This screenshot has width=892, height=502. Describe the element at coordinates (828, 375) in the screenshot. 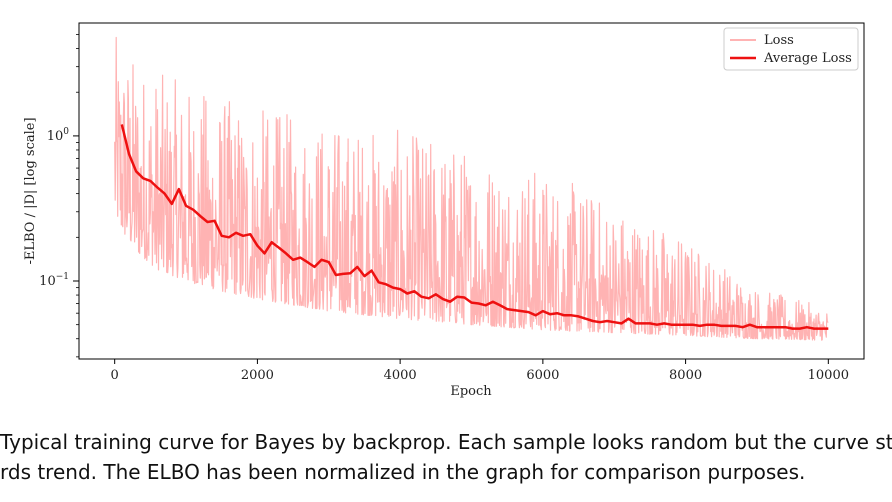

I see `x-tick-label: 10000` at that location.